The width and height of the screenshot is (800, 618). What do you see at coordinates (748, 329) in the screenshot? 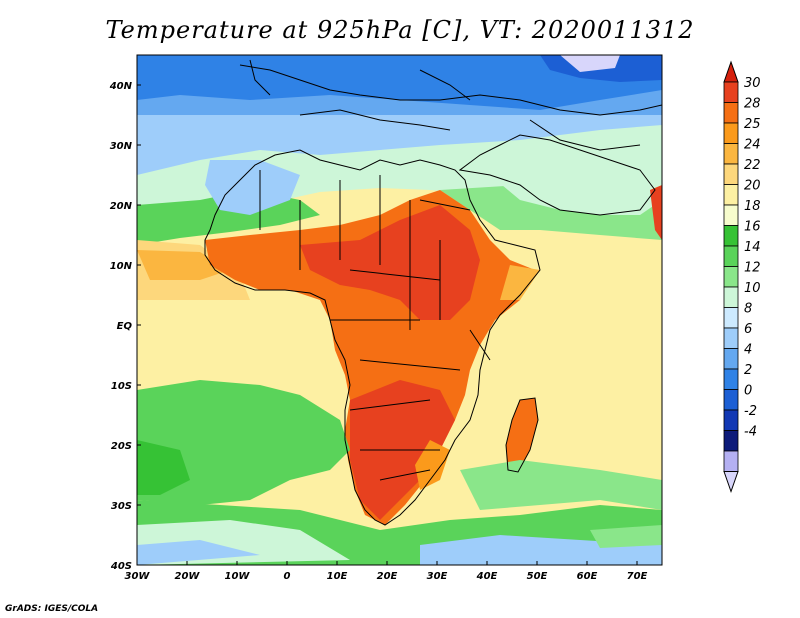
I see `colorbar-label: 6` at bounding box center [748, 329].